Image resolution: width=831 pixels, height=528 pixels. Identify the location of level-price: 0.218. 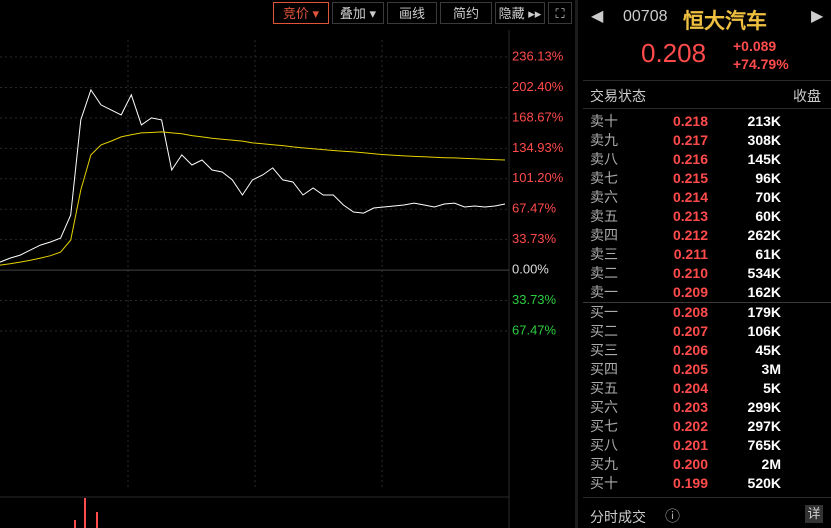
(690, 121).